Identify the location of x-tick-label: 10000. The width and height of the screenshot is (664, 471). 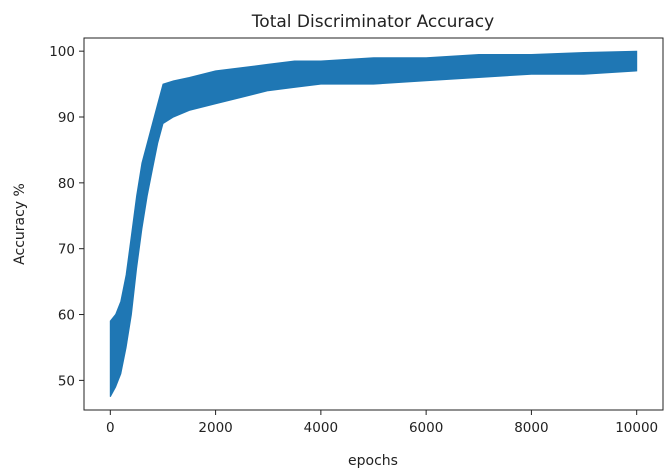
(636, 428).